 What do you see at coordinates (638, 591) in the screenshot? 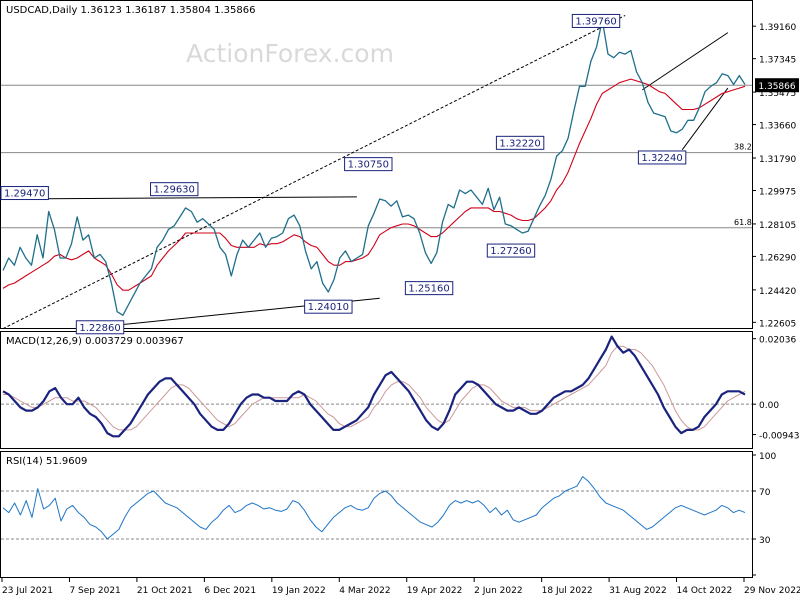
I see `x-axis-label: 31 Aug 2022` at bounding box center [638, 591].